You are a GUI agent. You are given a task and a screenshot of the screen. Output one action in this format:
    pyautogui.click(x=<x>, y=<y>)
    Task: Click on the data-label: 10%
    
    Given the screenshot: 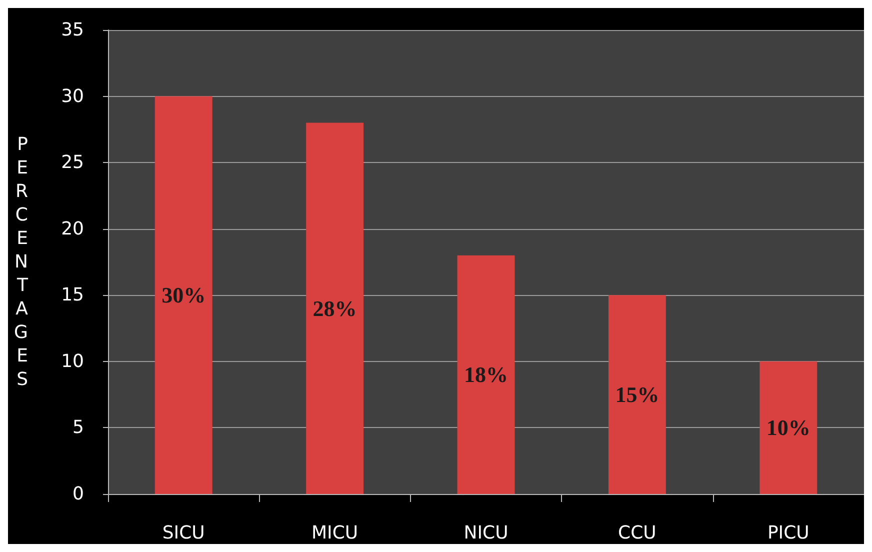 What is the action you would take?
    pyautogui.click(x=788, y=427)
    